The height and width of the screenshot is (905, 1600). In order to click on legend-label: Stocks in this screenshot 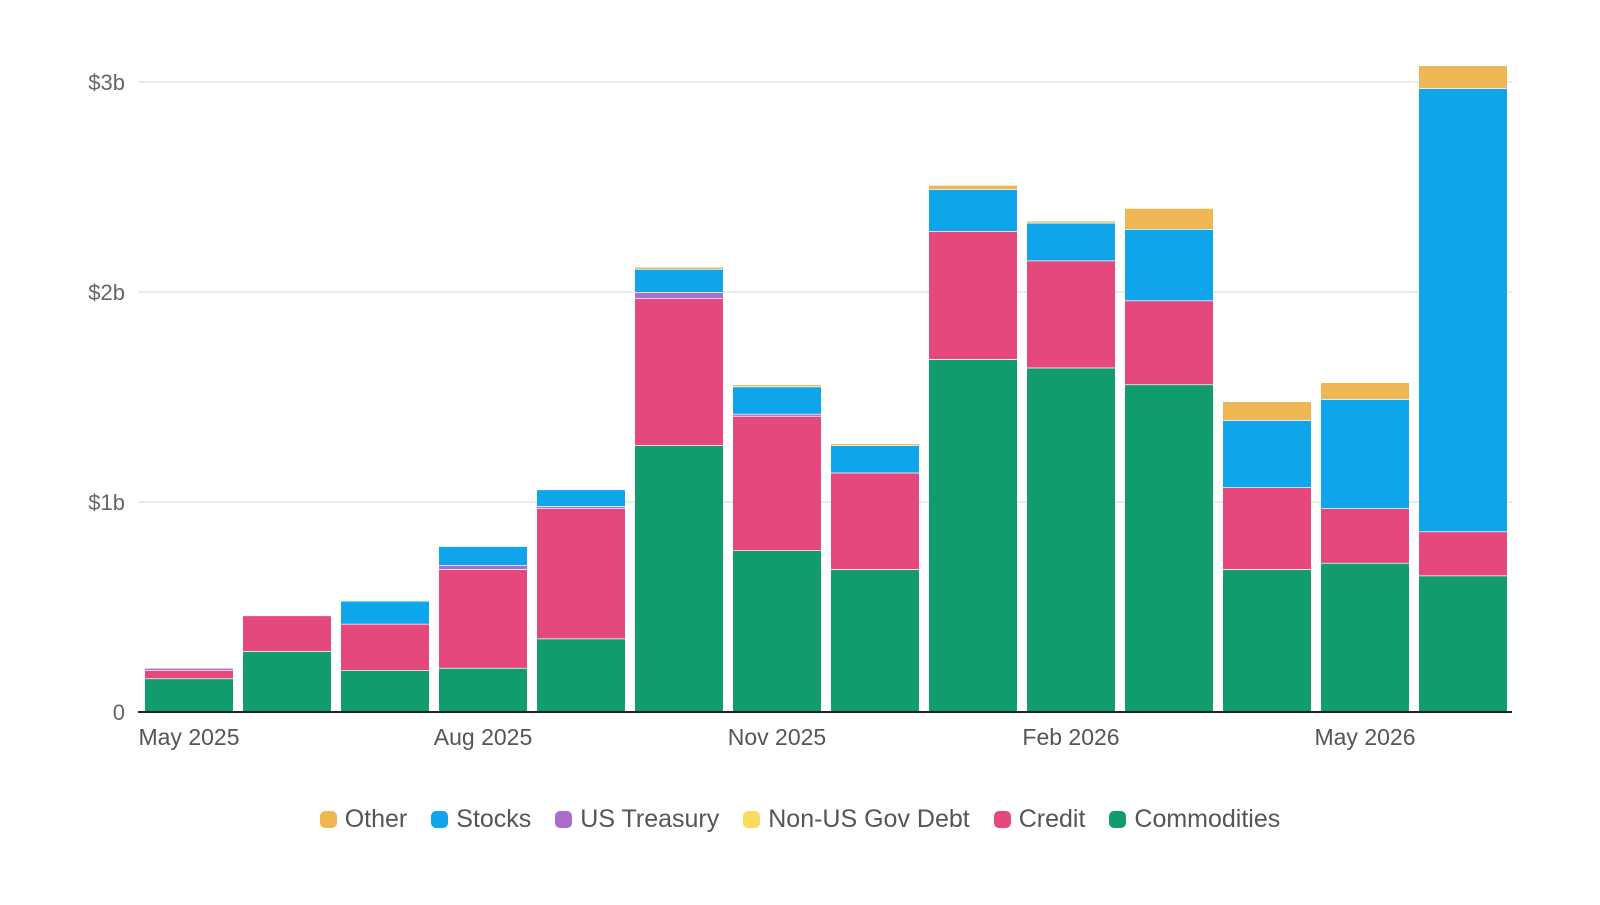, I will do `click(494, 819)`.